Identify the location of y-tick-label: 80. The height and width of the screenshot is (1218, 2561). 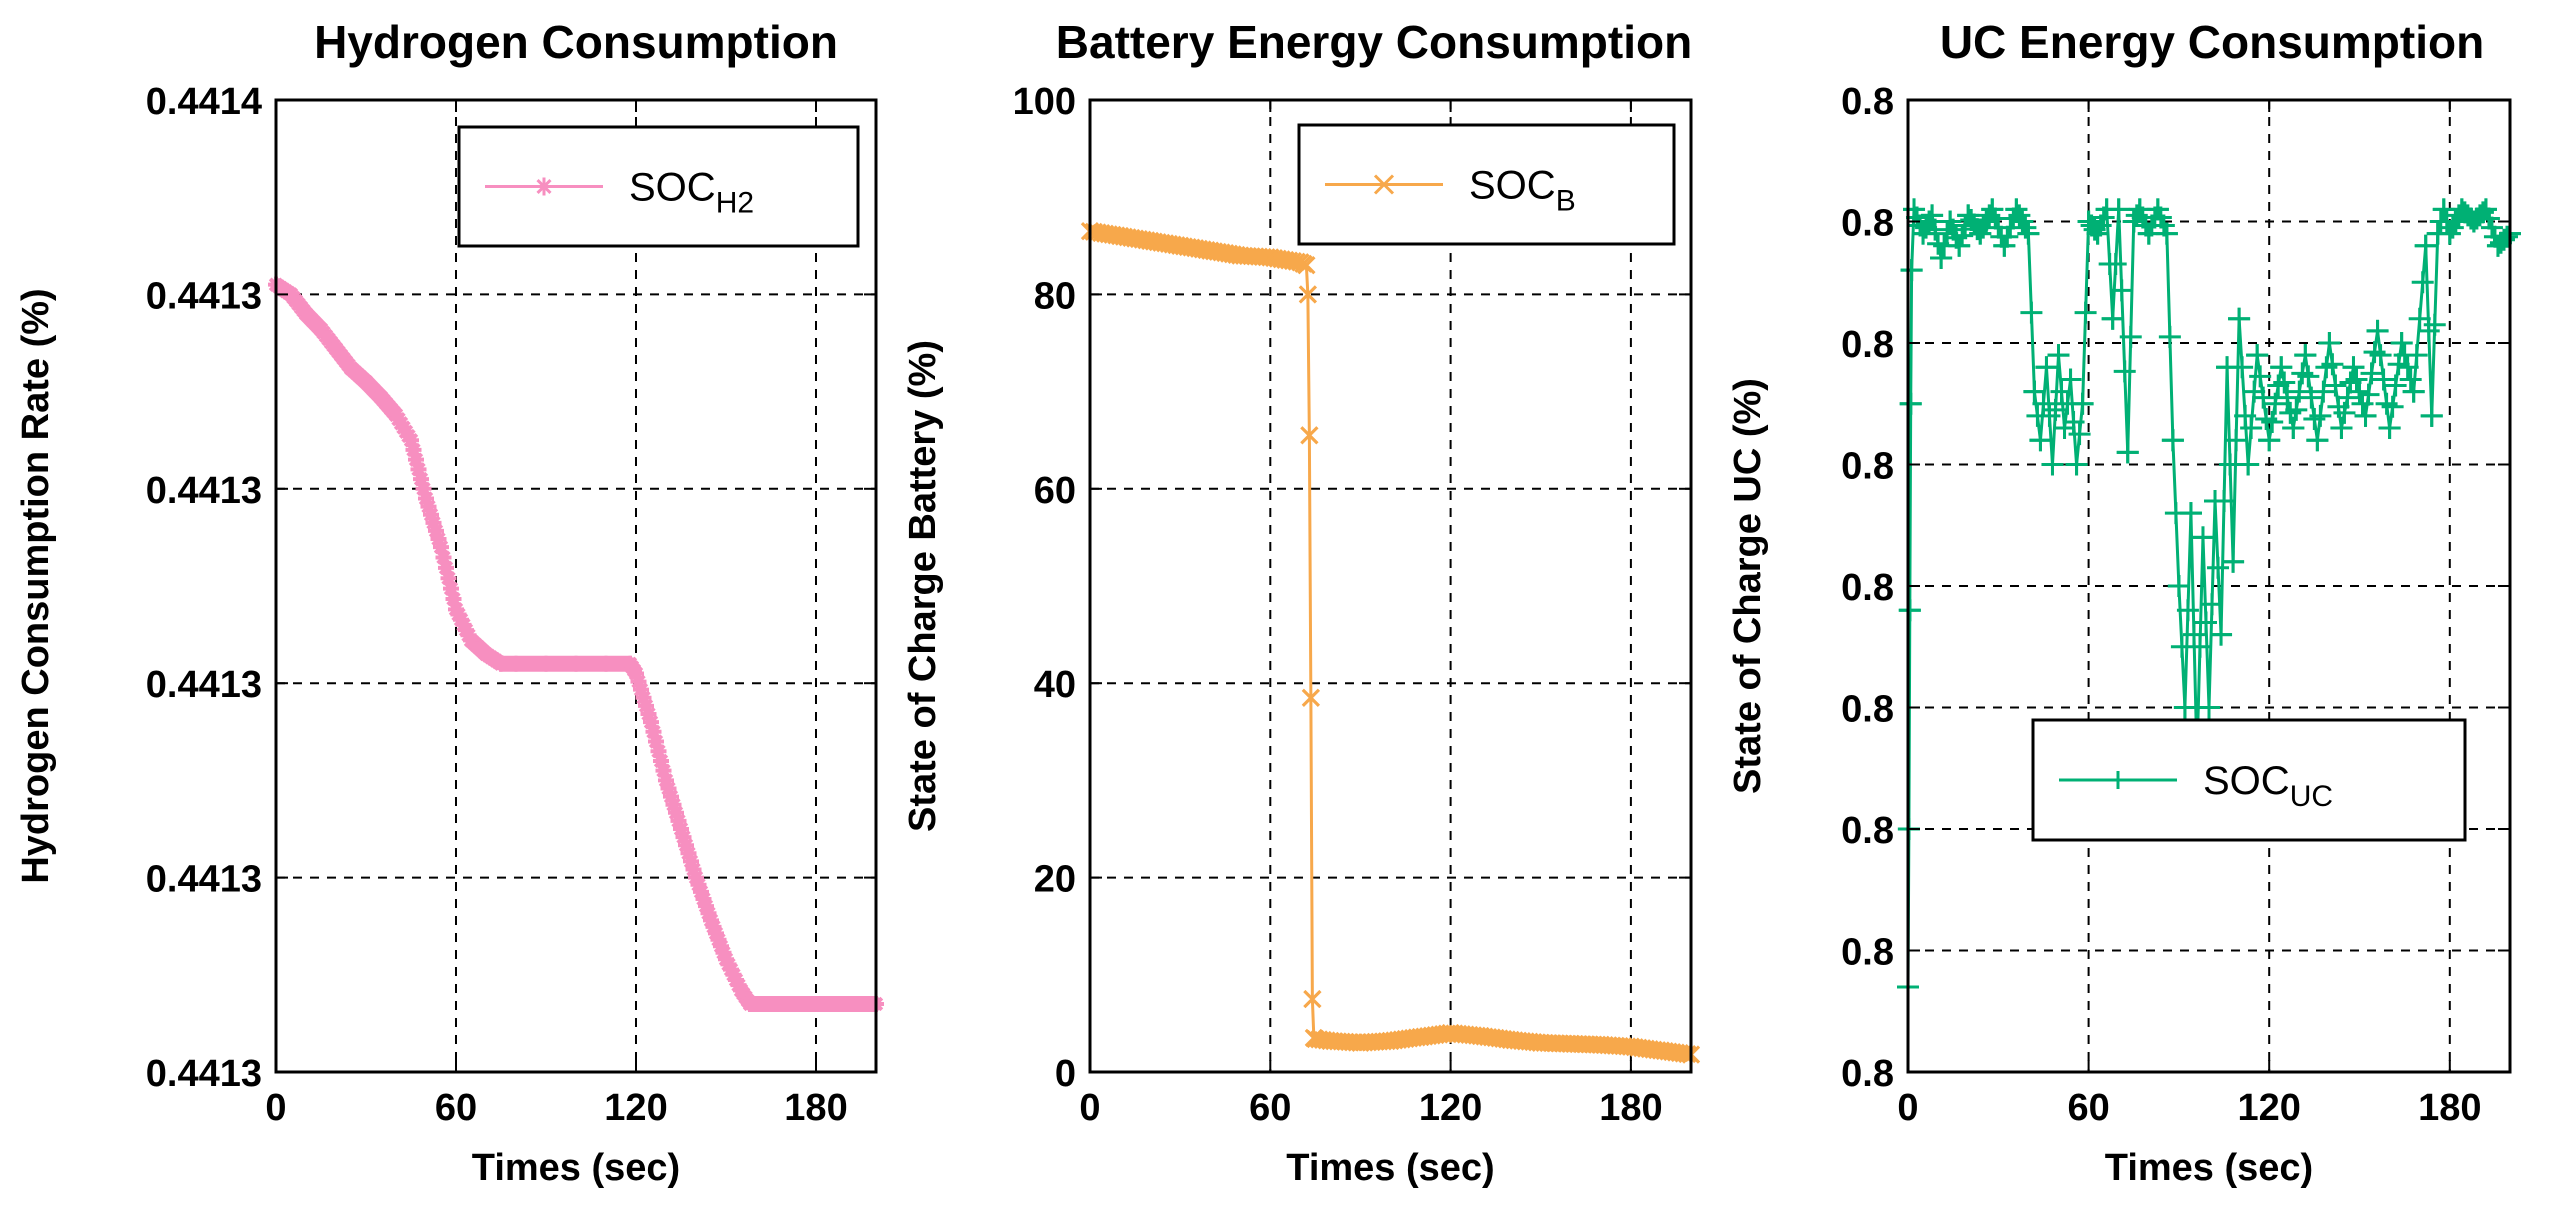
(1055, 296).